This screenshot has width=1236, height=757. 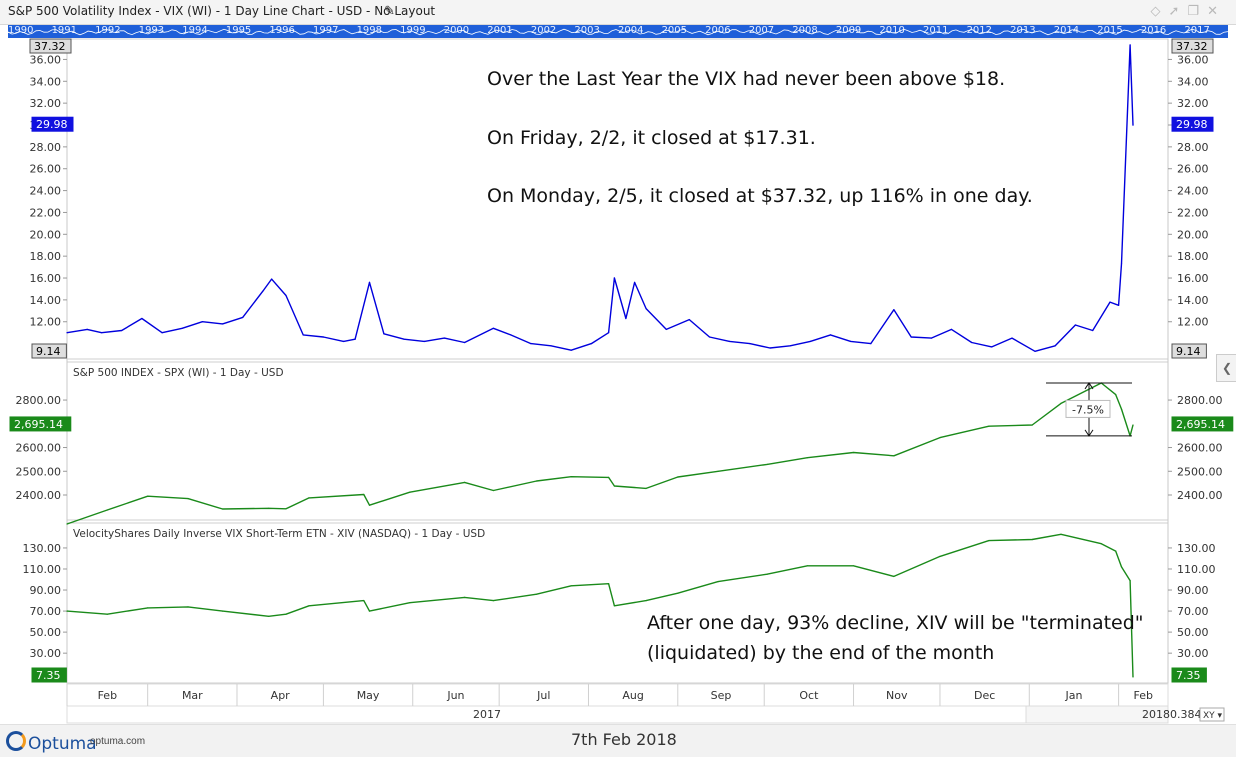 What do you see at coordinates (1178, 10) in the screenshot?
I see `pin-icon: ➚` at bounding box center [1178, 10].